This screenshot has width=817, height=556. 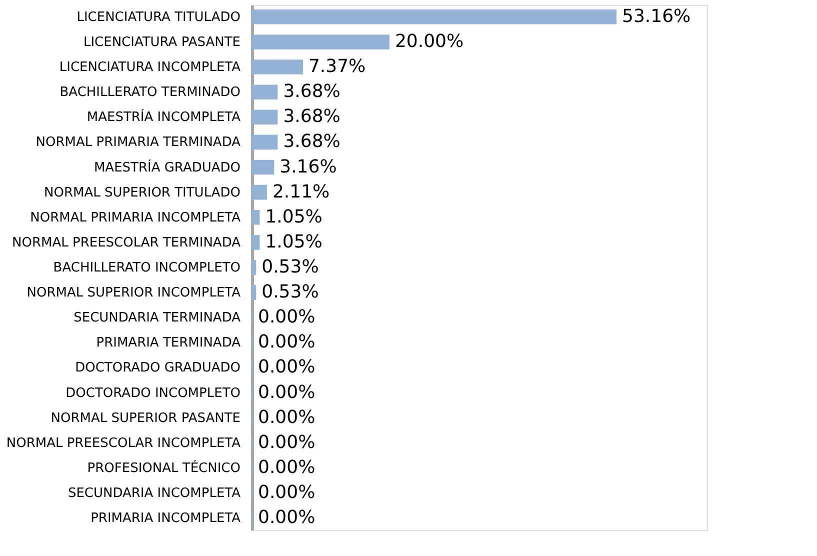 I want to click on y-tick-label: PRIMARIA INCOMPLETA, so click(x=165, y=518).